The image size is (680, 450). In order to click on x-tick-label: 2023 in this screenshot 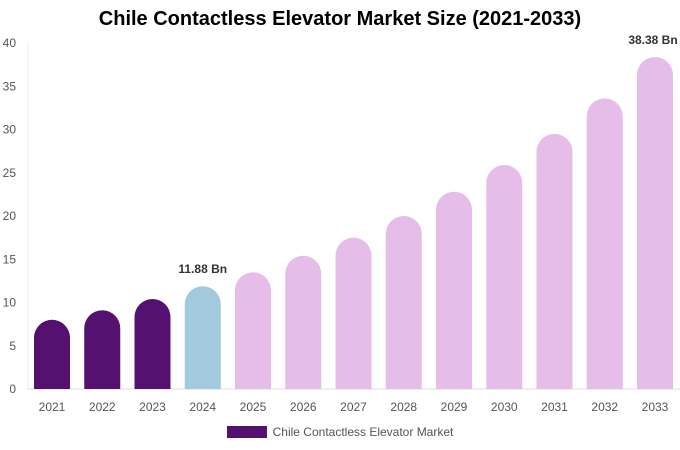, I will do `click(152, 407)`.